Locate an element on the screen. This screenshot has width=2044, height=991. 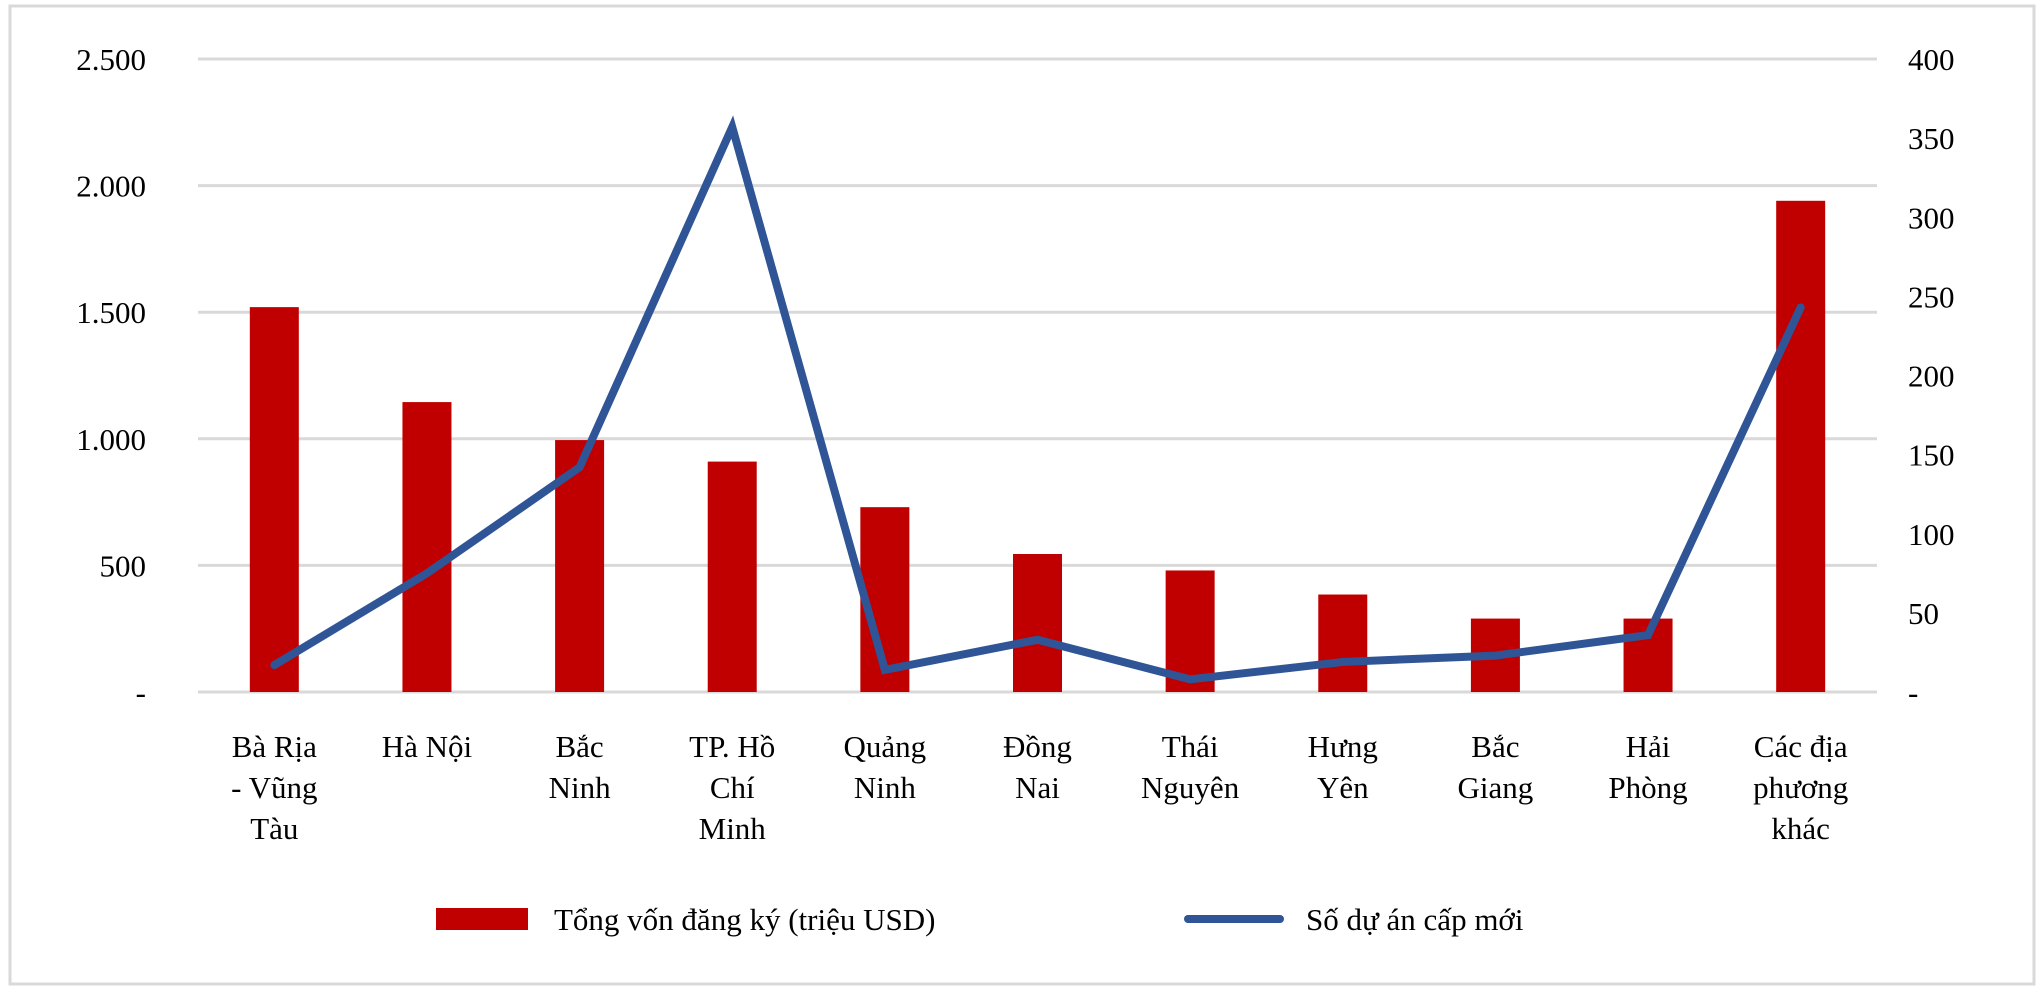
right-tick-label: 400 is located at coordinates (1931, 59).